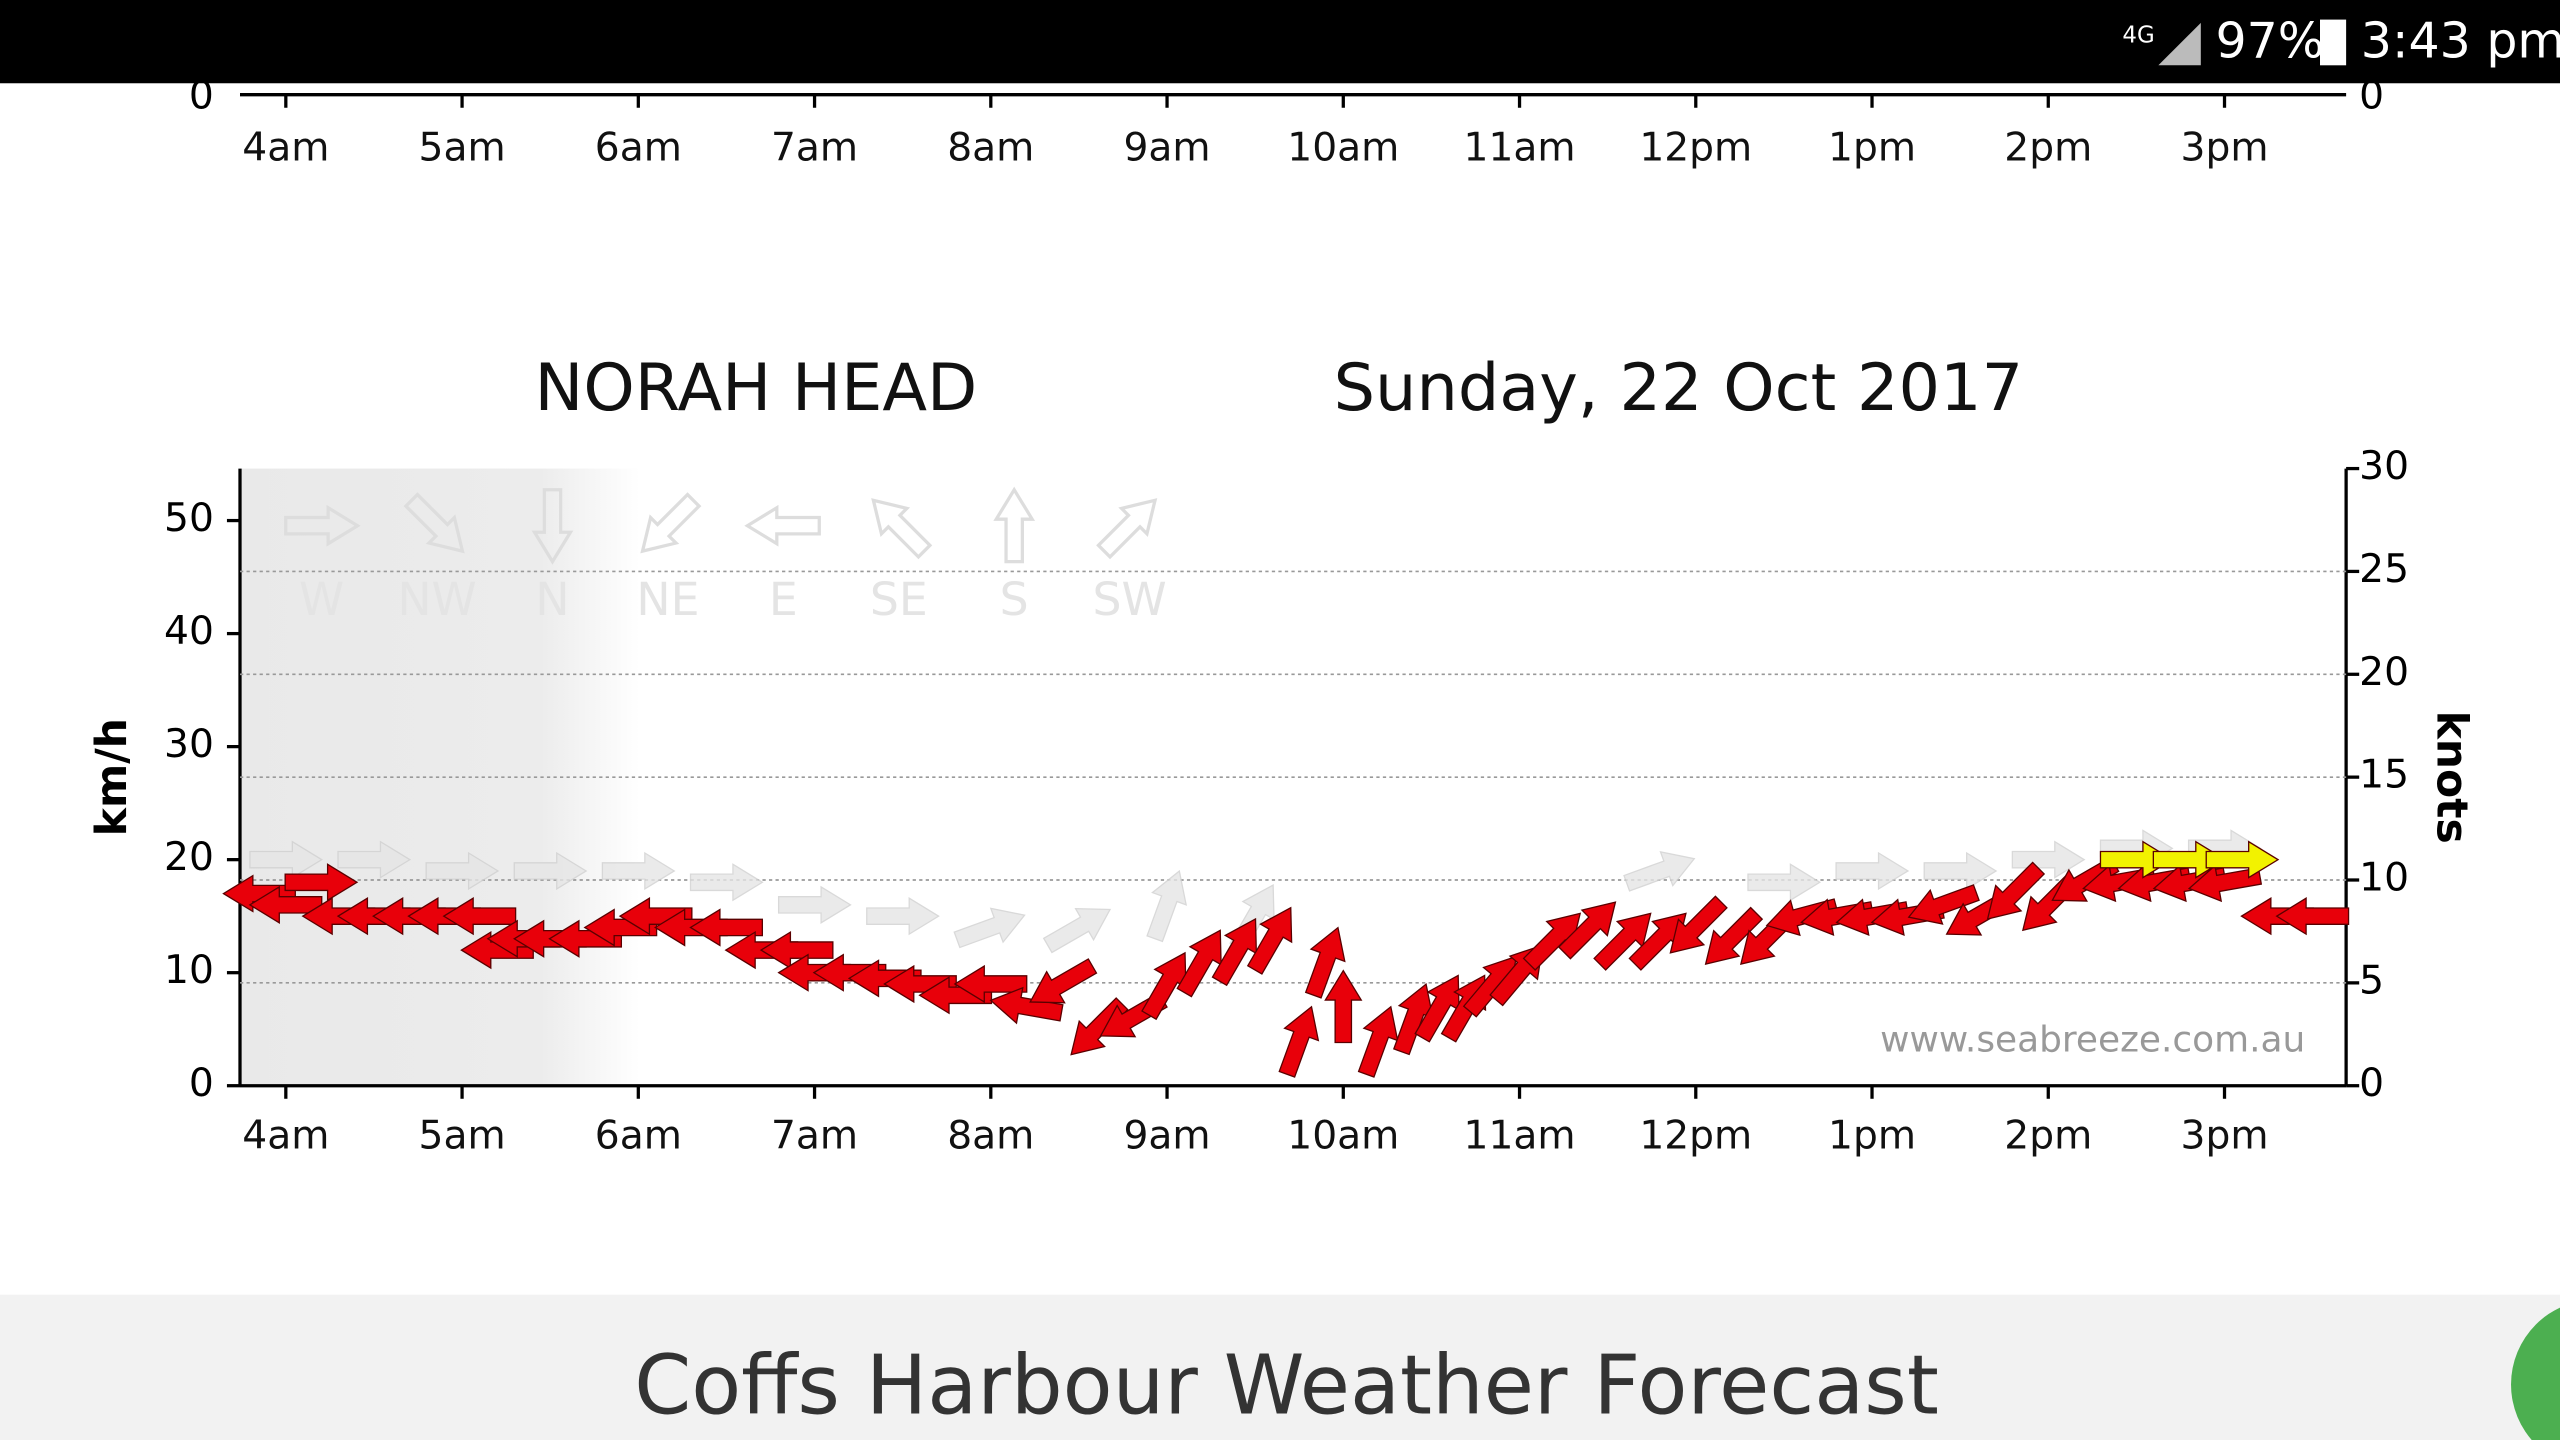 This screenshot has height=1440, width=2560. I want to click on y2-tick-label: 20, so click(2384, 672).